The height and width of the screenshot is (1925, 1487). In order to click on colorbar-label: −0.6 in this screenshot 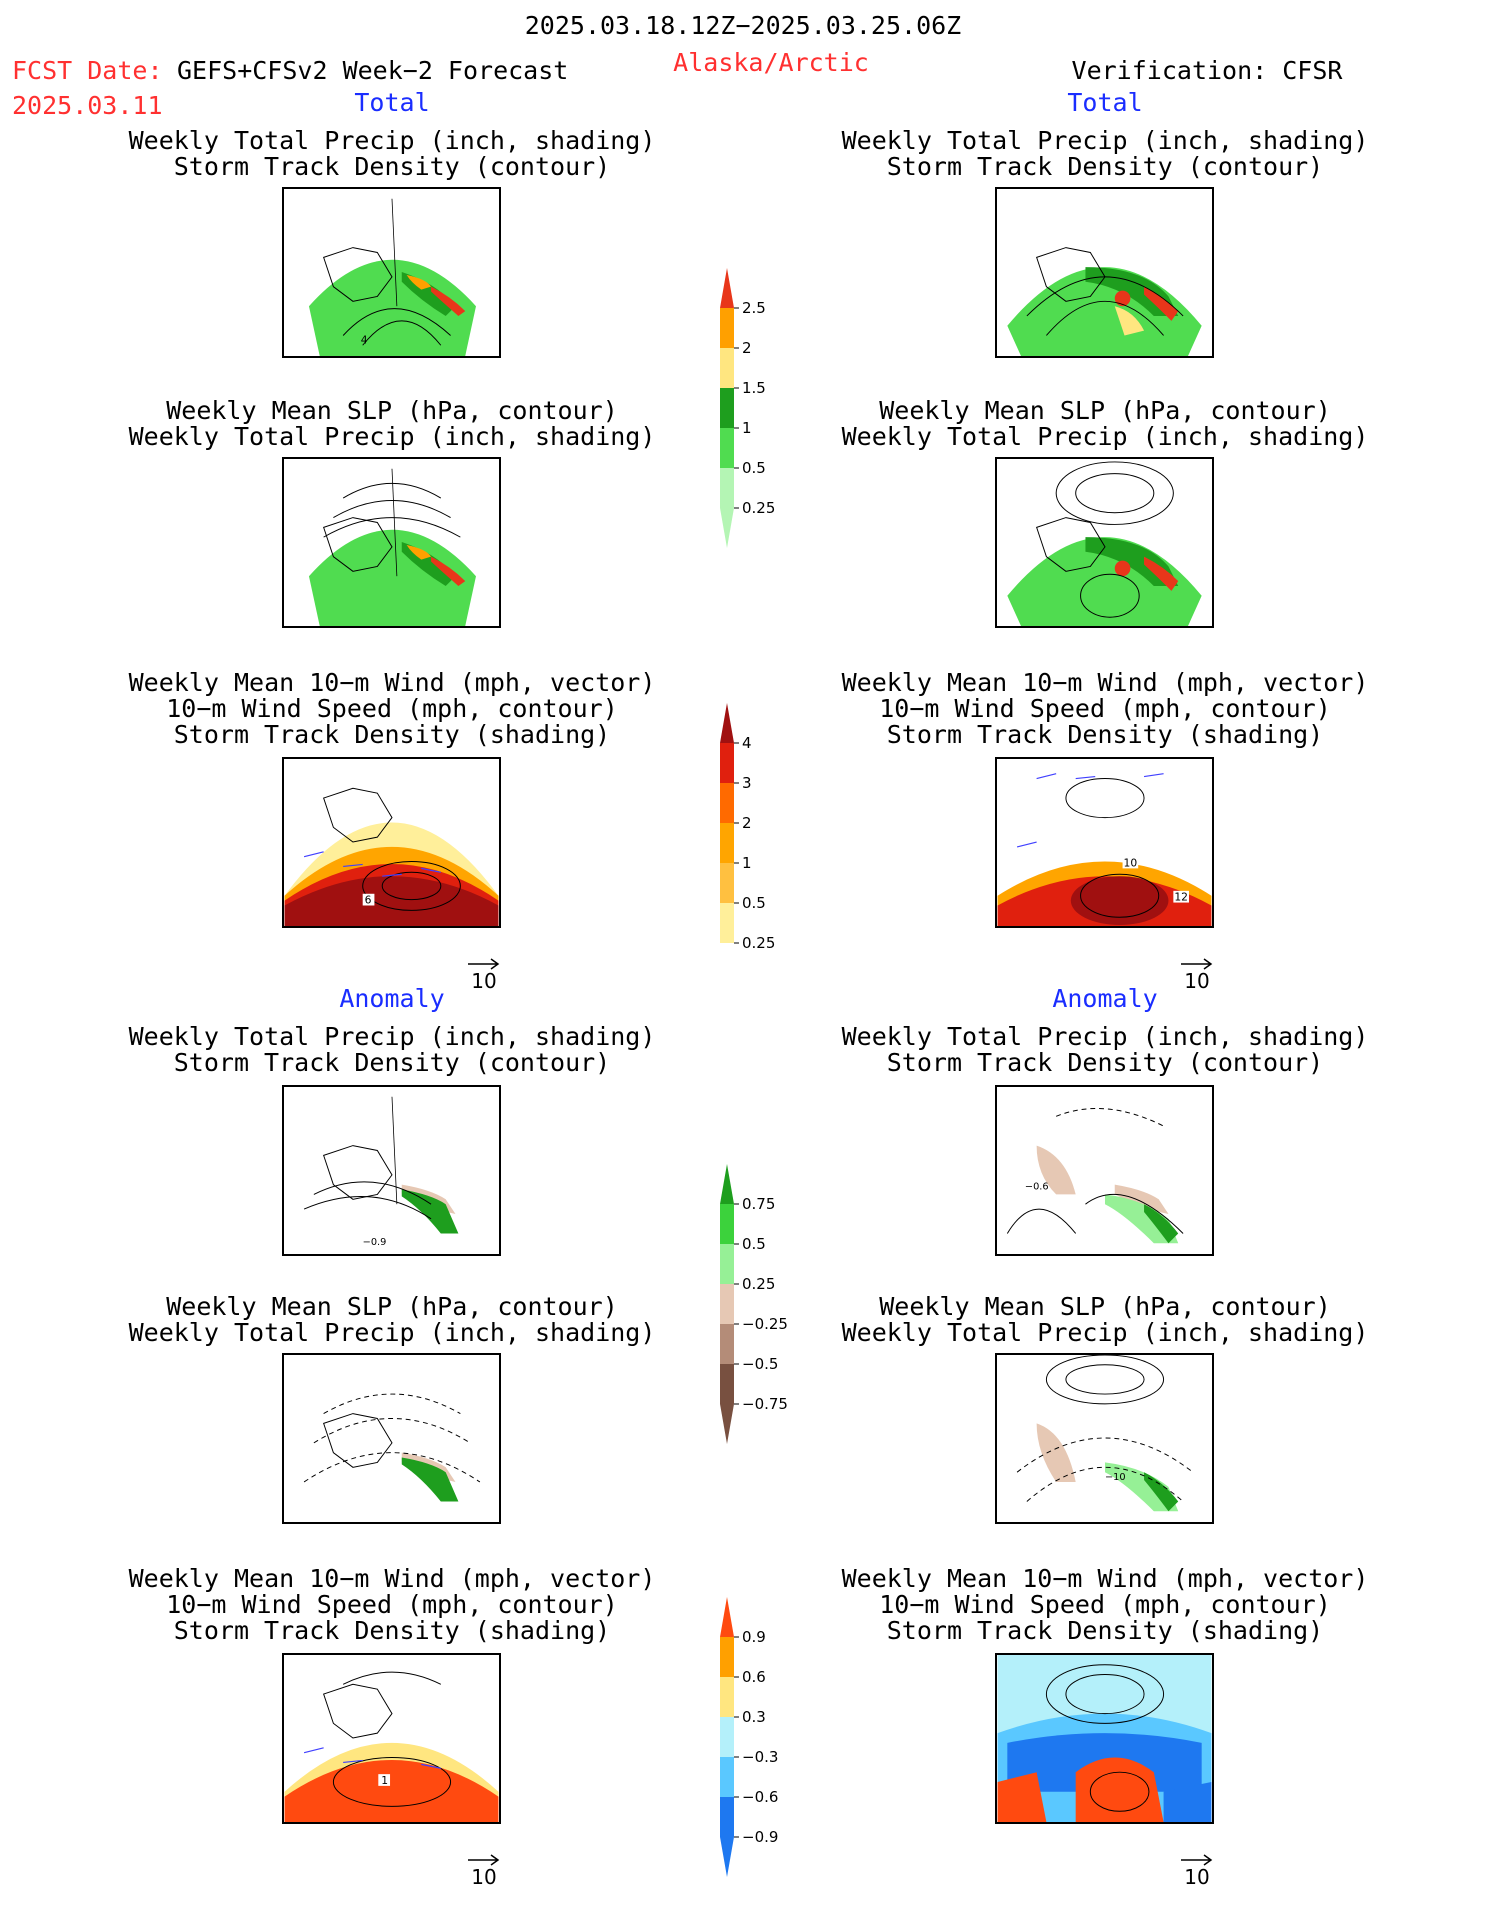, I will do `click(760, 1797)`.